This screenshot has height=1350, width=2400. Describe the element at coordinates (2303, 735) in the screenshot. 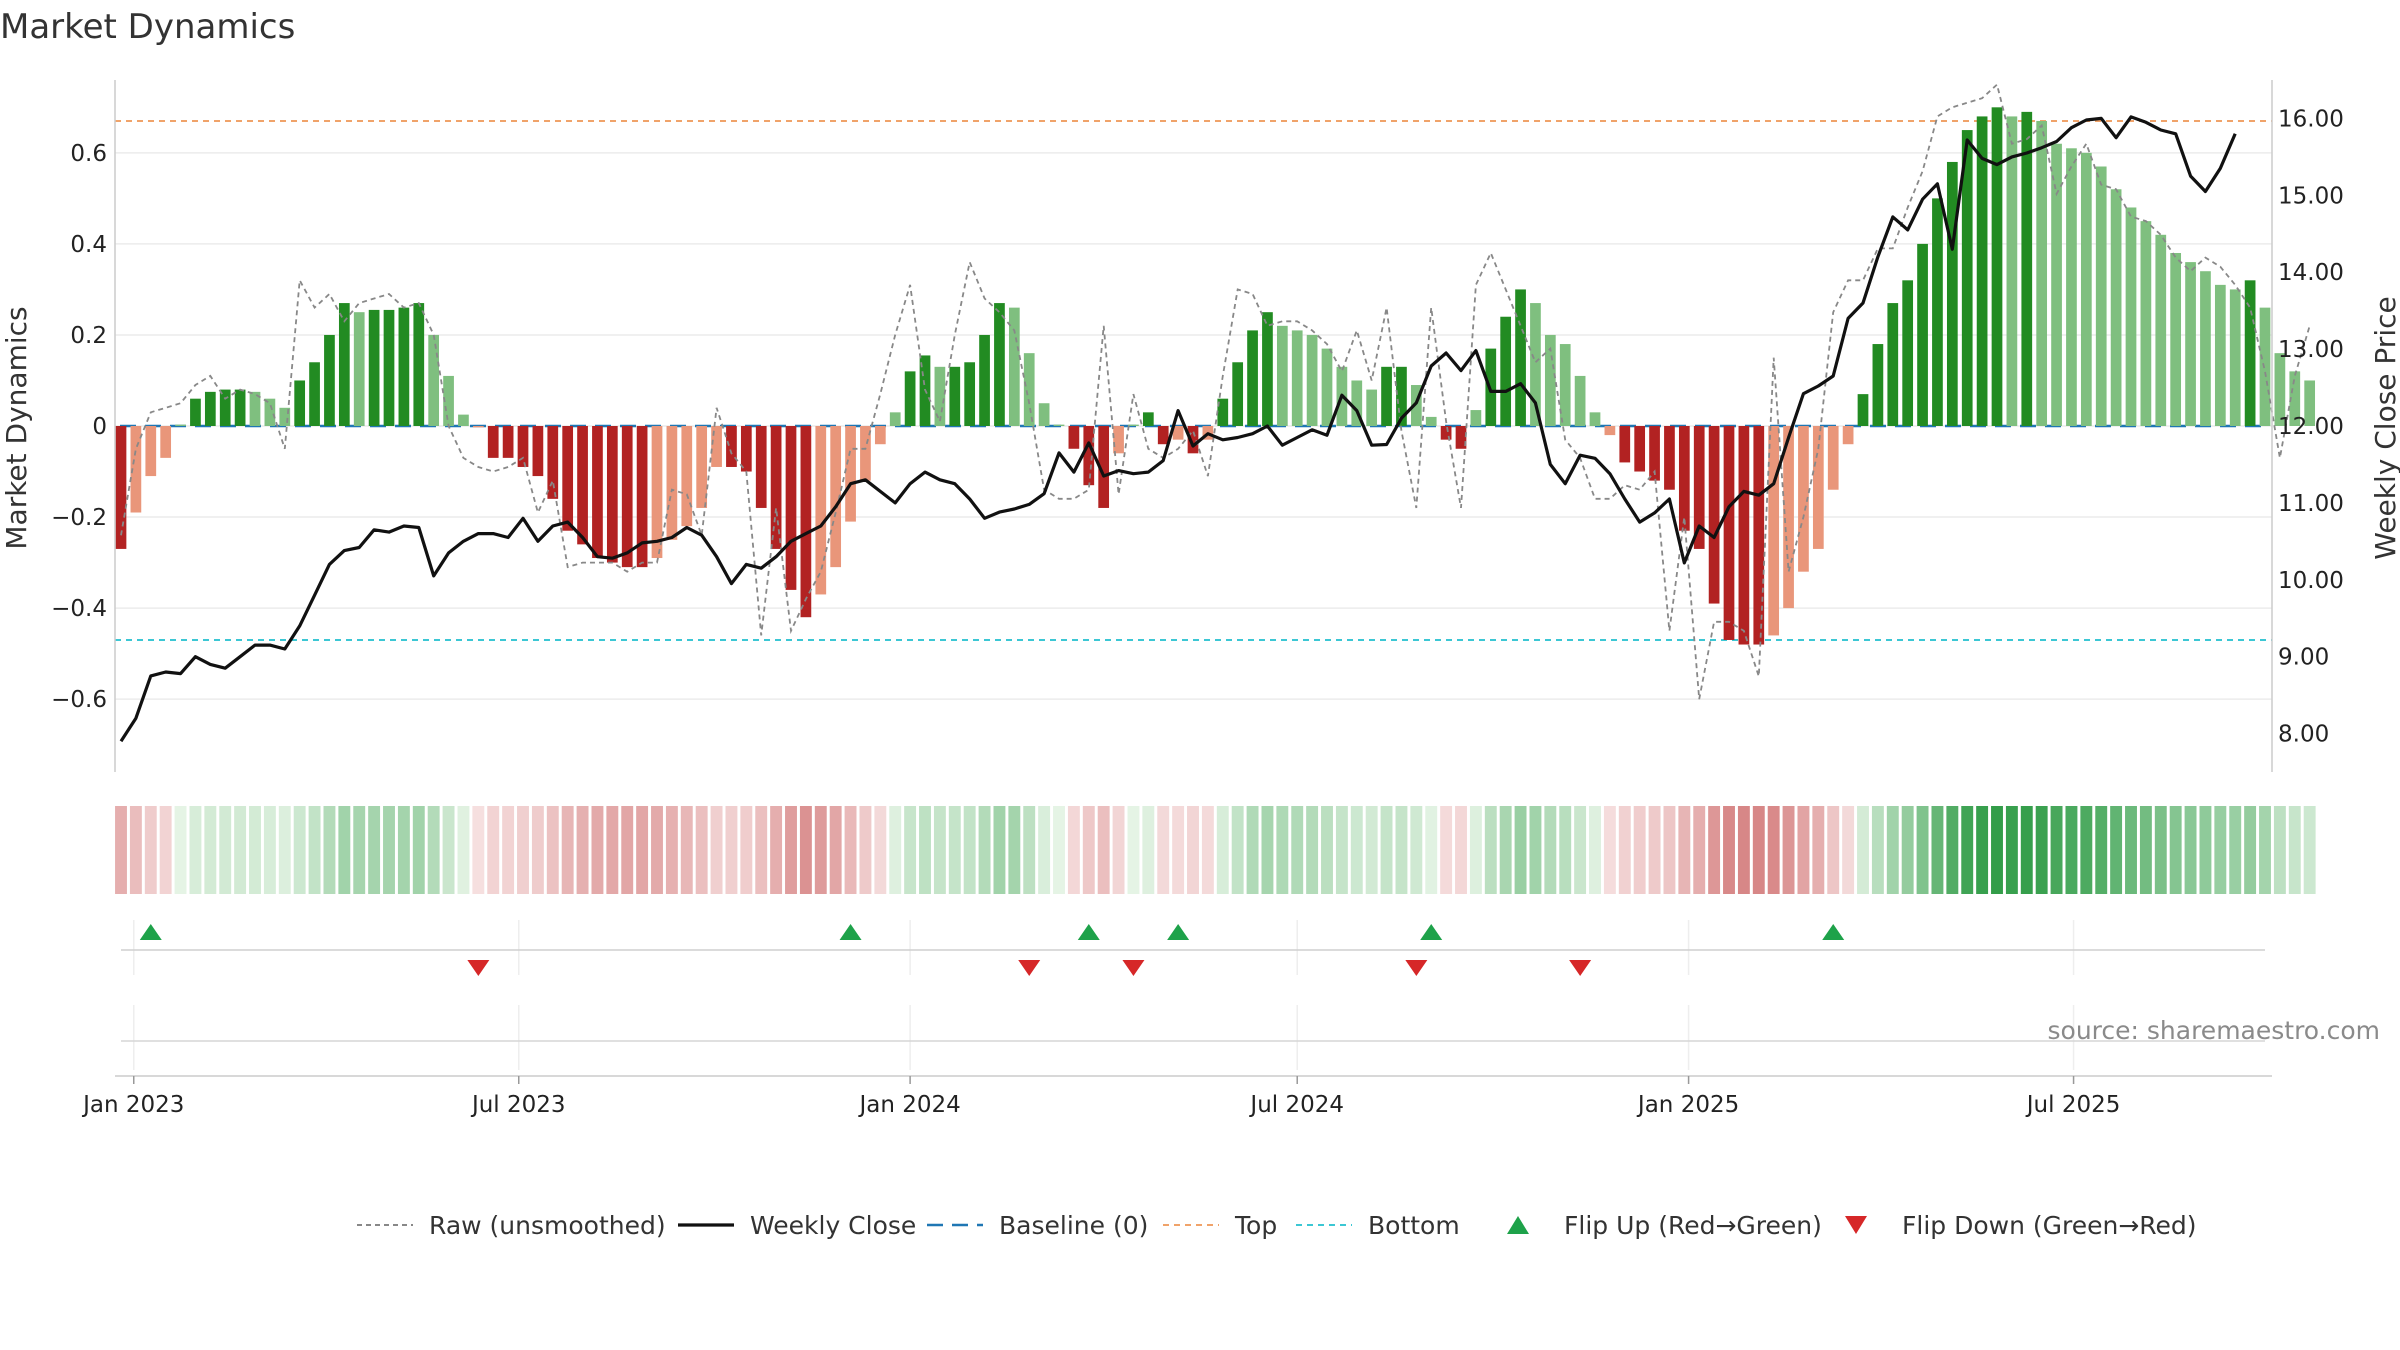

I see `y2-tick-label: 8.00` at that location.